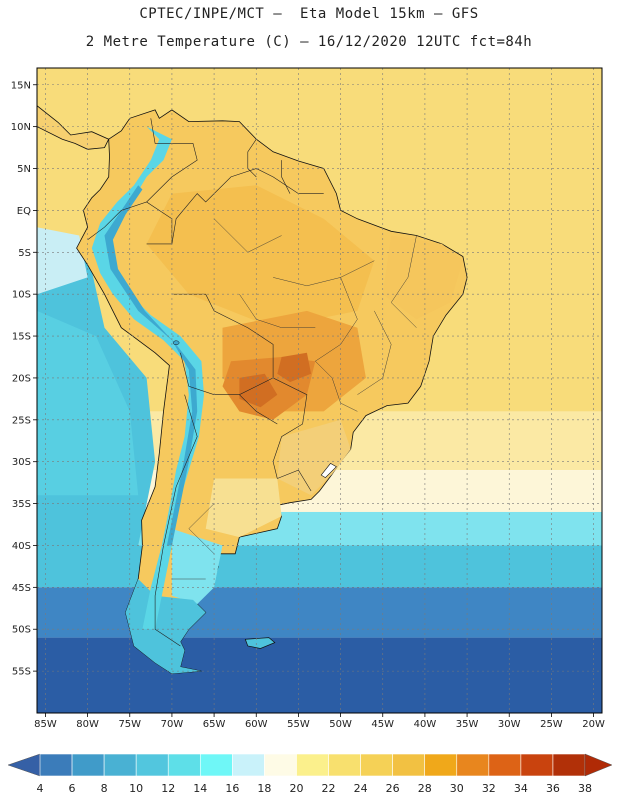 Image resolution: width=618 pixels, height=800 pixels. Describe the element at coordinates (45, 724) in the screenshot. I see `lon-tick-label: 85W` at that location.